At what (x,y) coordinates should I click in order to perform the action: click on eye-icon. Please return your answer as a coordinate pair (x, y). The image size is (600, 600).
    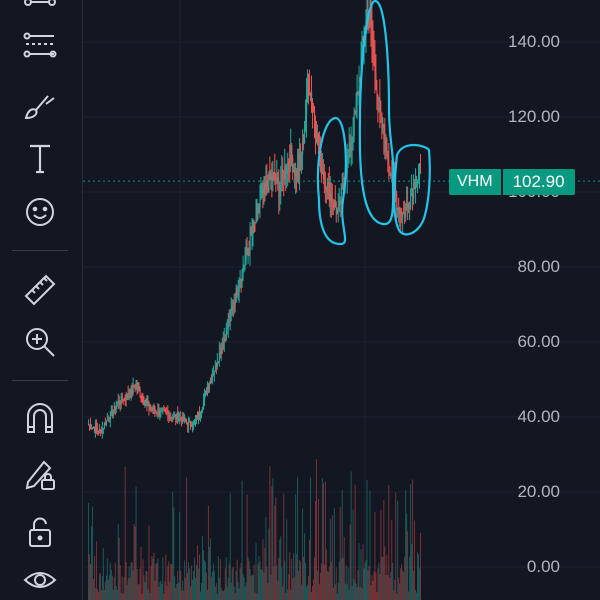
    Looking at the image, I should click on (40, 580).